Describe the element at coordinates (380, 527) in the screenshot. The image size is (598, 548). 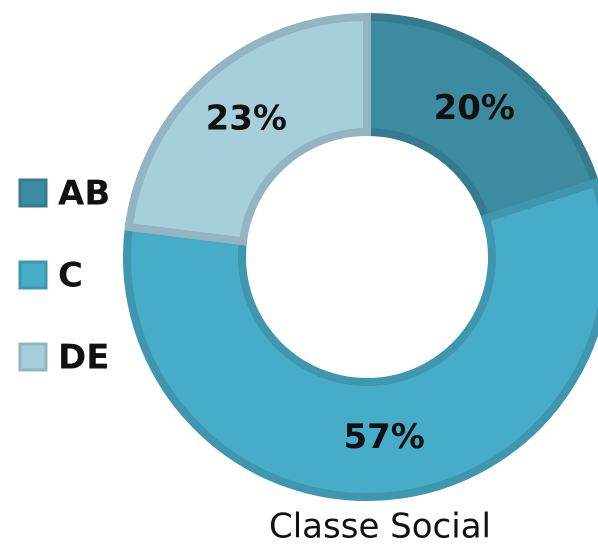
I see `chart-title: Classe Social` at that location.